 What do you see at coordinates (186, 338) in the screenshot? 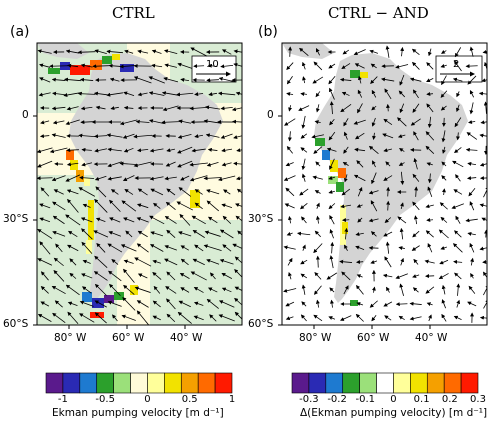
I see `panel-a-lon-tick: 40° W` at bounding box center [186, 338].